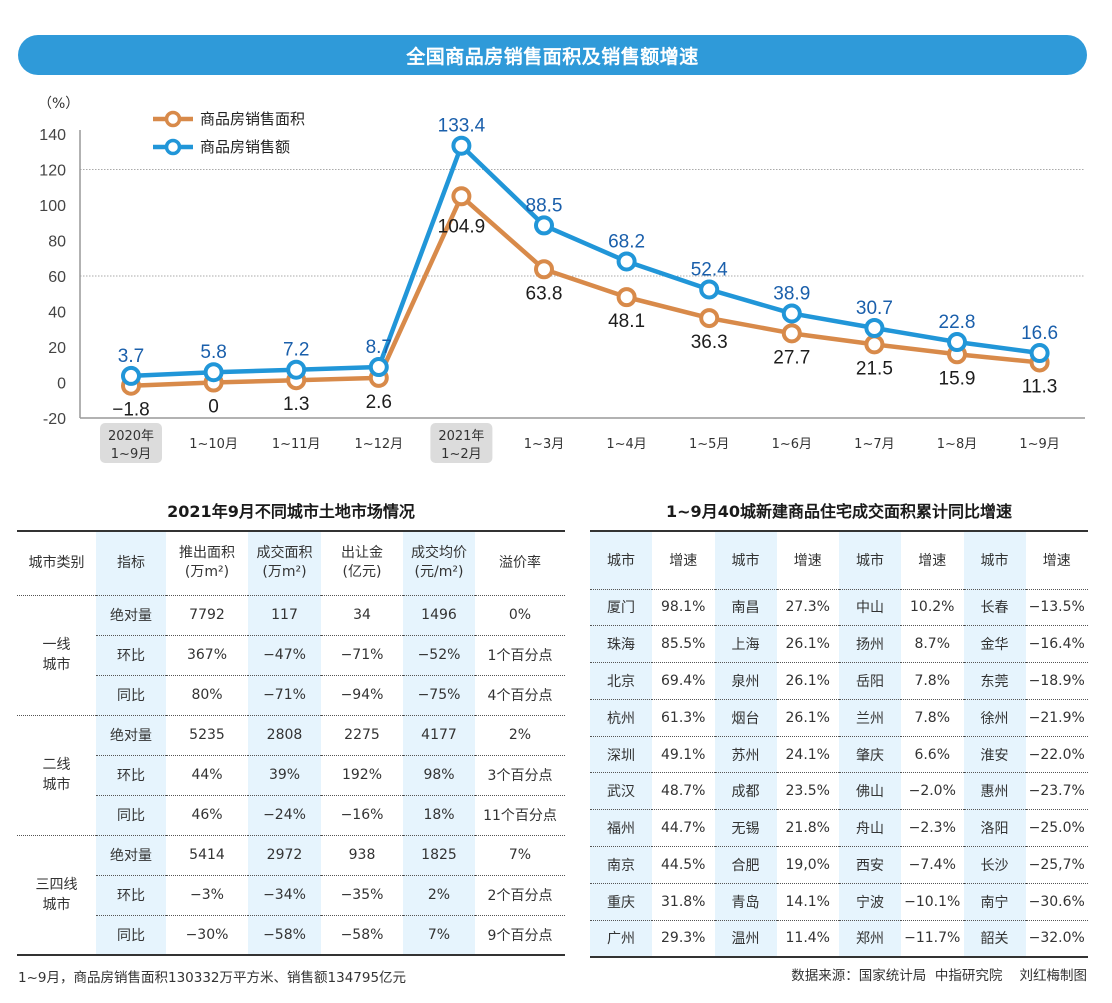  Describe the element at coordinates (626, 241) in the screenshot. I see `data-label-sales-amount: 68.2` at that location.